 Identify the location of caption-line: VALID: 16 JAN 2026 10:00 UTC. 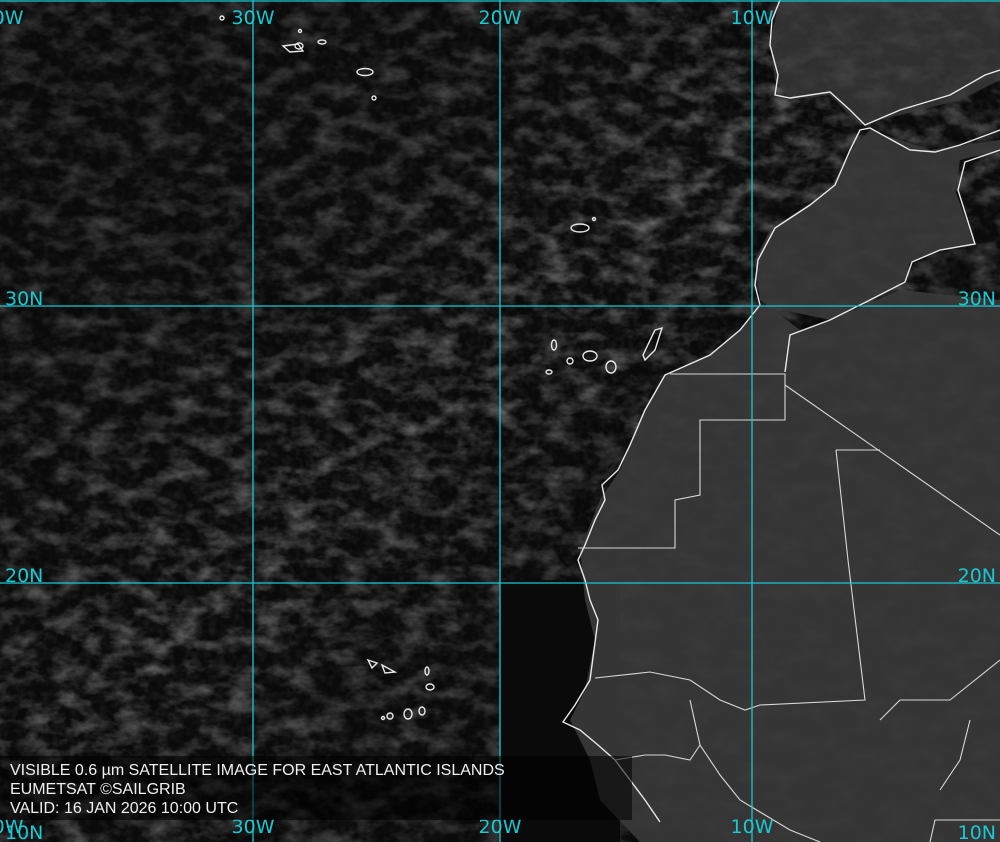
(124, 808).